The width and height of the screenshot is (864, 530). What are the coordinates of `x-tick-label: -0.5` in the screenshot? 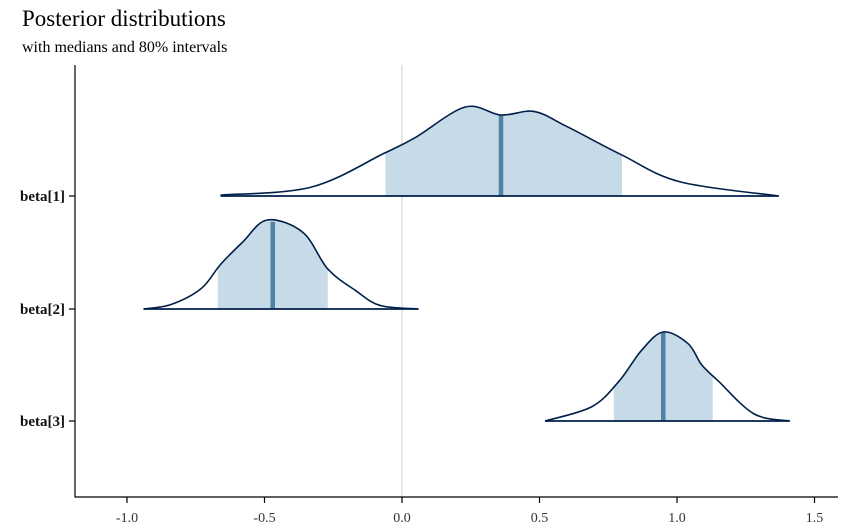 It's located at (264, 518).